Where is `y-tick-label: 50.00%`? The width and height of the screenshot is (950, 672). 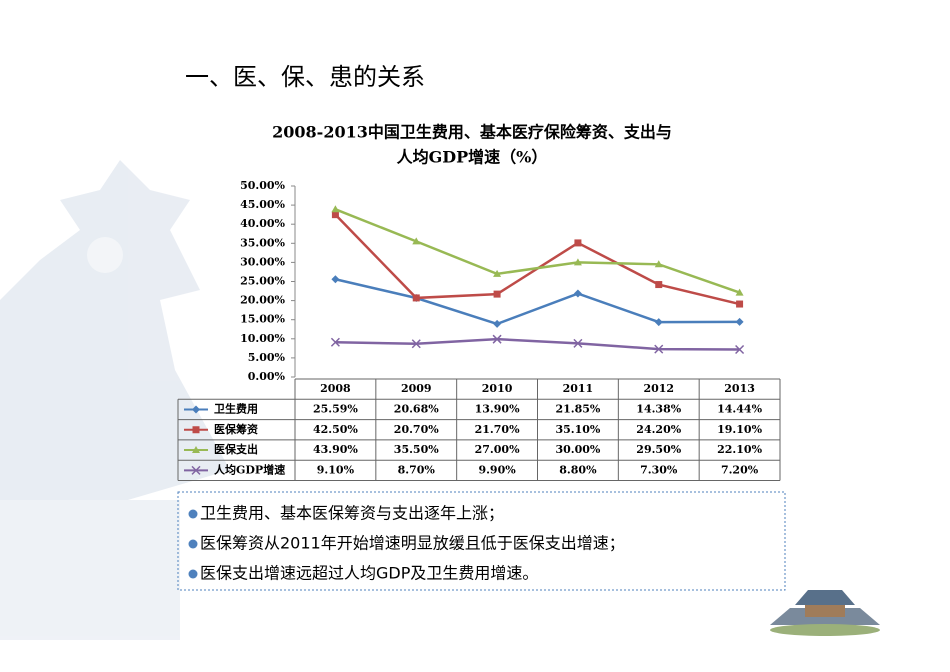 y-tick-label: 50.00% is located at coordinates (262, 185).